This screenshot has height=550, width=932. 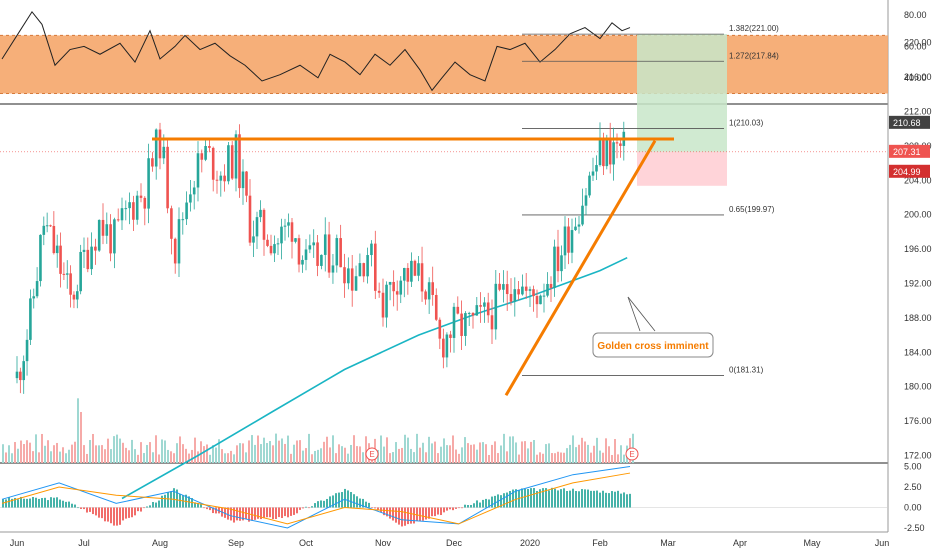 What do you see at coordinates (668, 543) in the screenshot?
I see `month-tick-label: Mar` at bounding box center [668, 543].